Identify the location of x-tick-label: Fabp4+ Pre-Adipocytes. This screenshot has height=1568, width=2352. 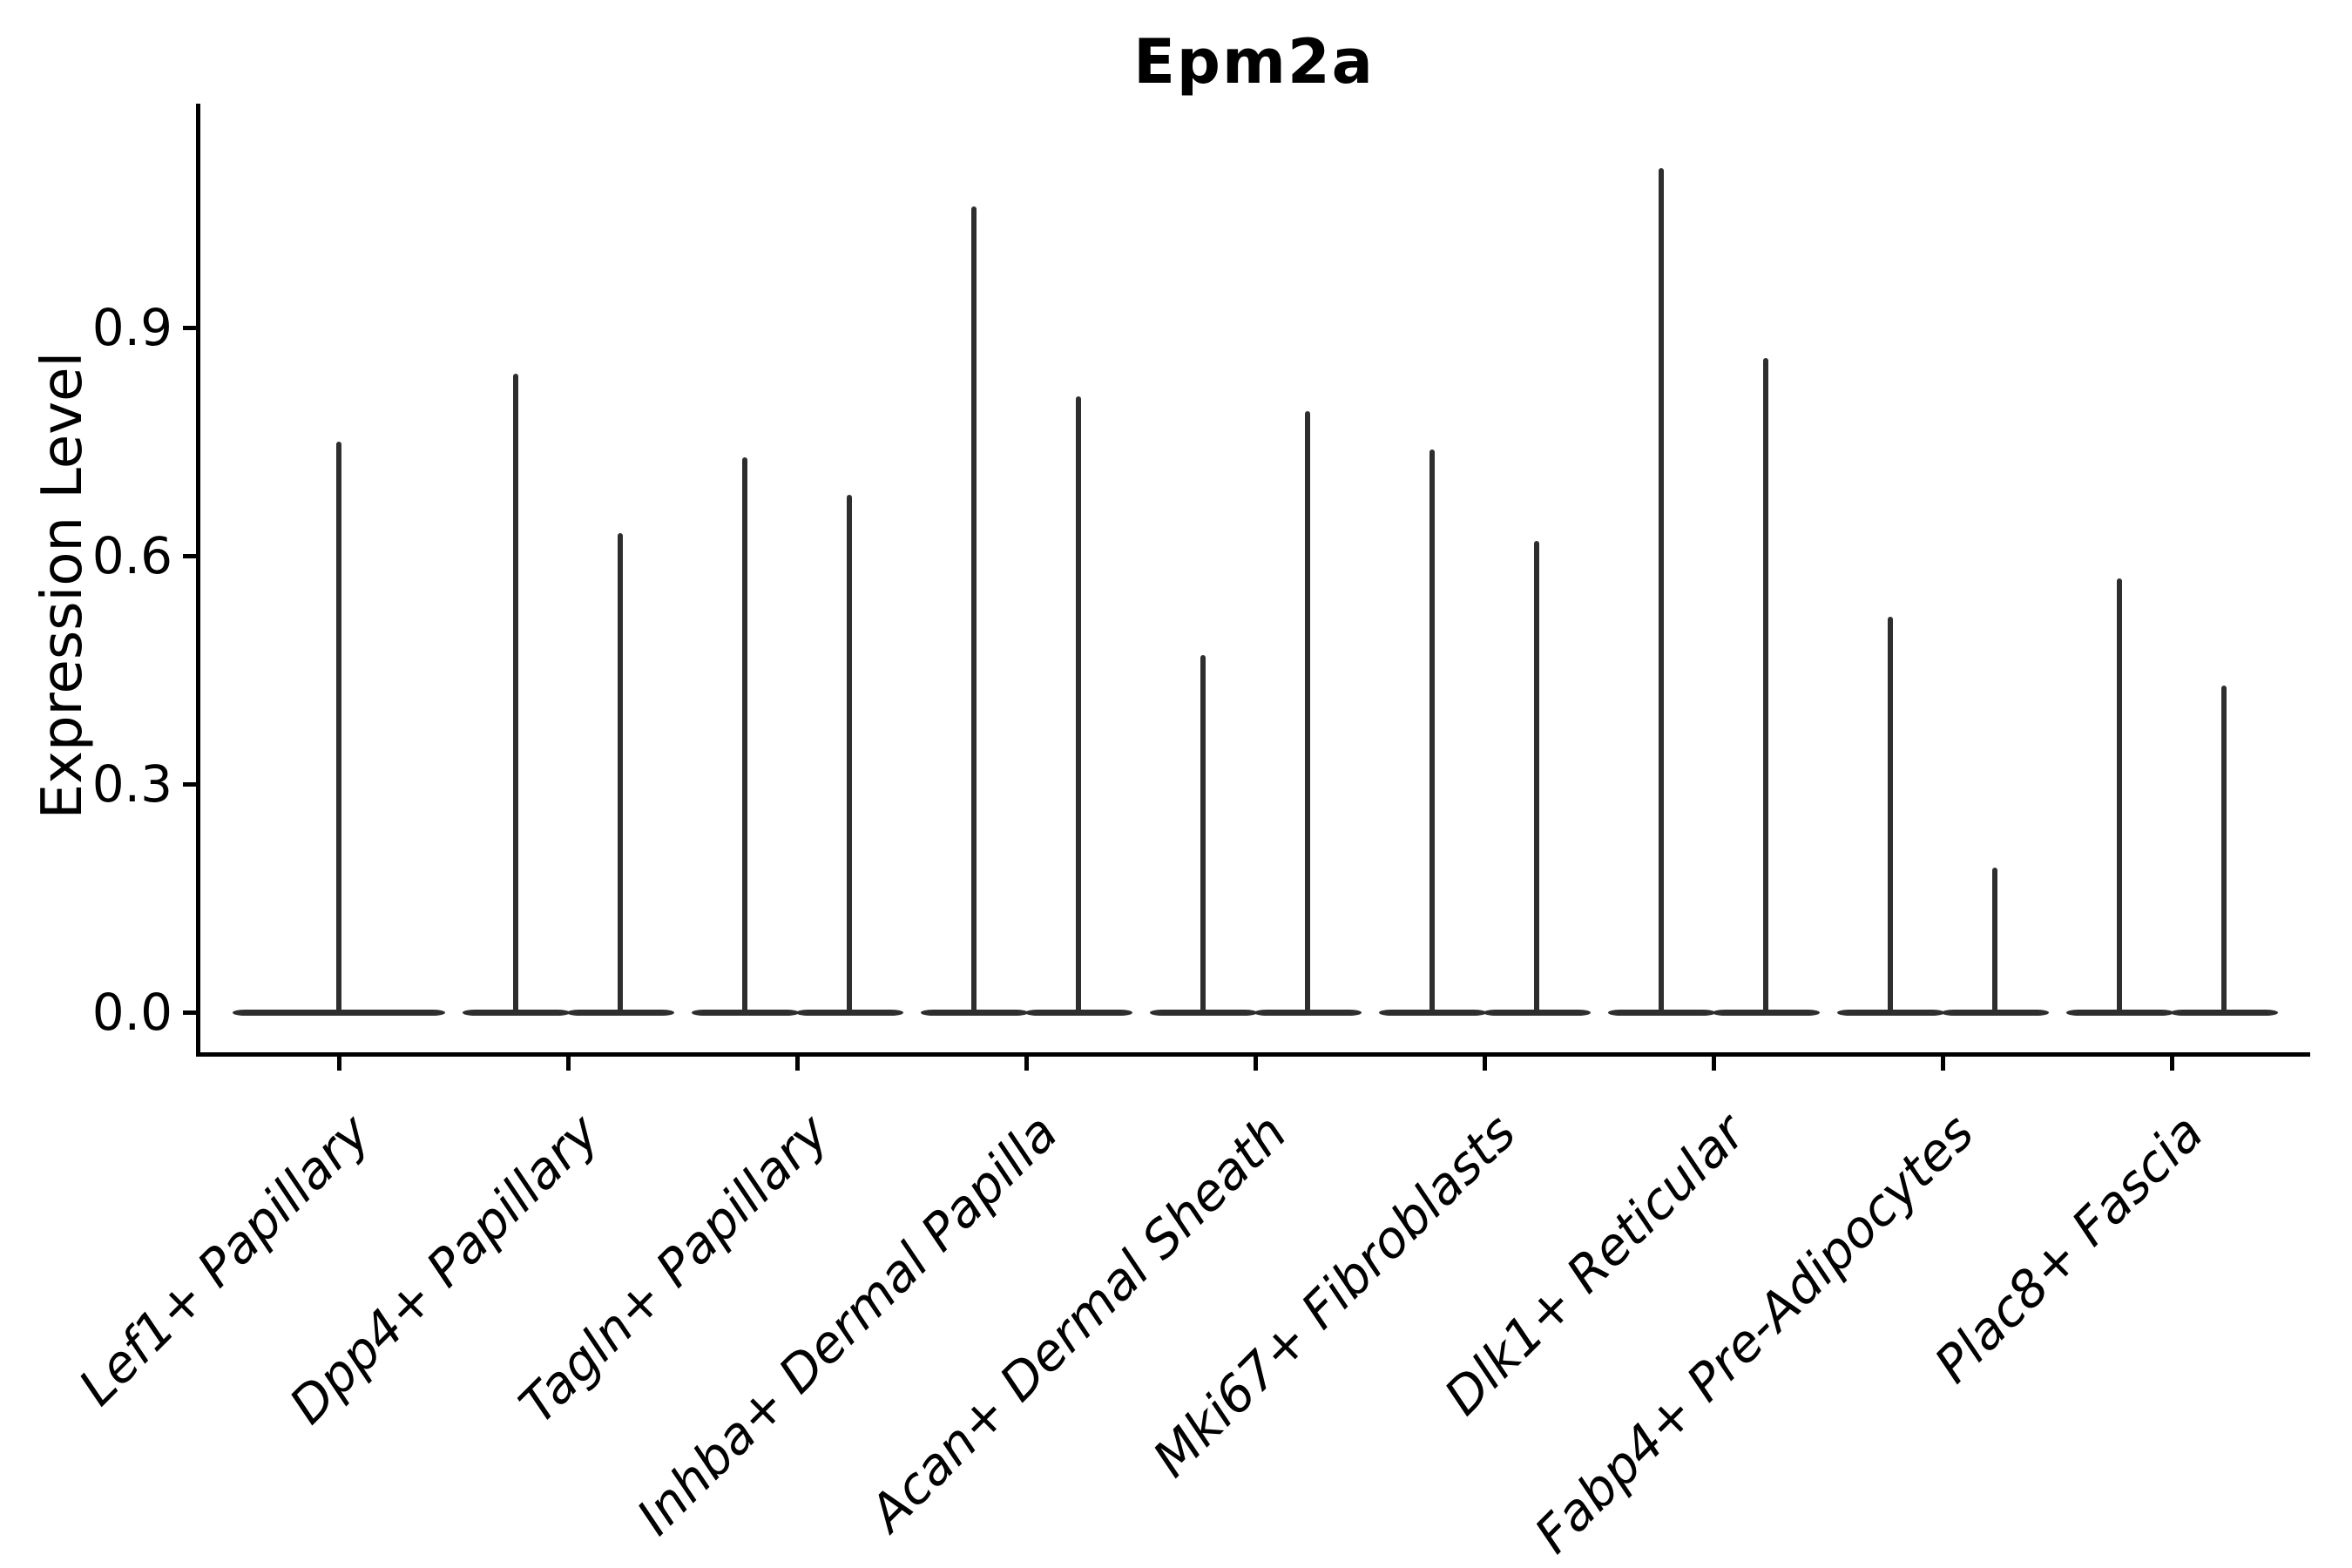
(1754, 1333).